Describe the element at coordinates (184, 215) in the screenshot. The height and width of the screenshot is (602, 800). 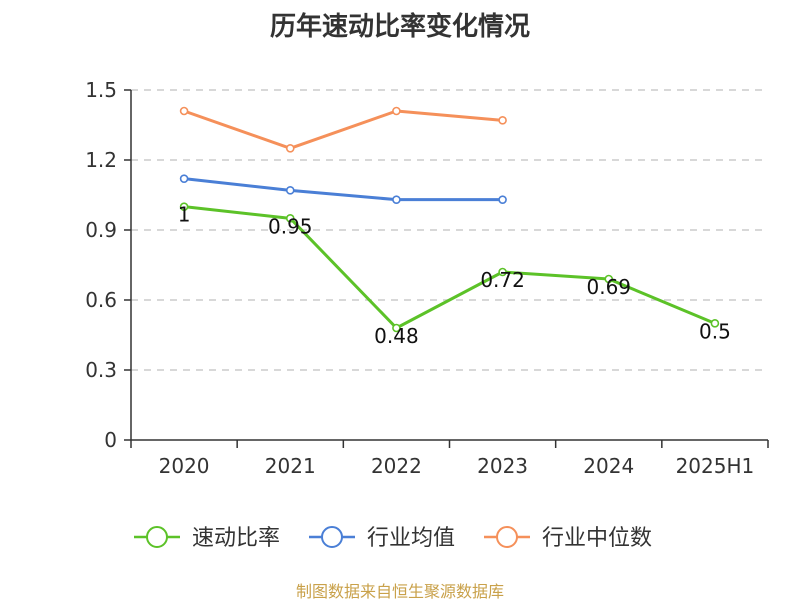
I see `data-label: 1` at that location.